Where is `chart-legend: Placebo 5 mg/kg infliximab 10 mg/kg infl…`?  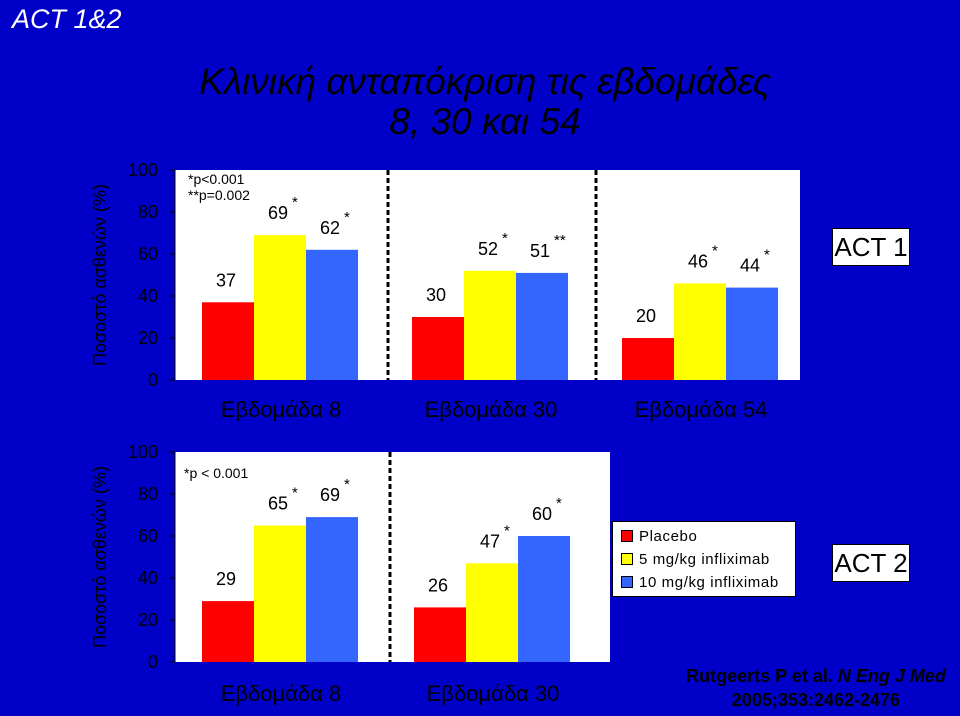 chart-legend: Placebo 5 mg/kg infliximab 10 mg/kg infl… is located at coordinates (704, 559).